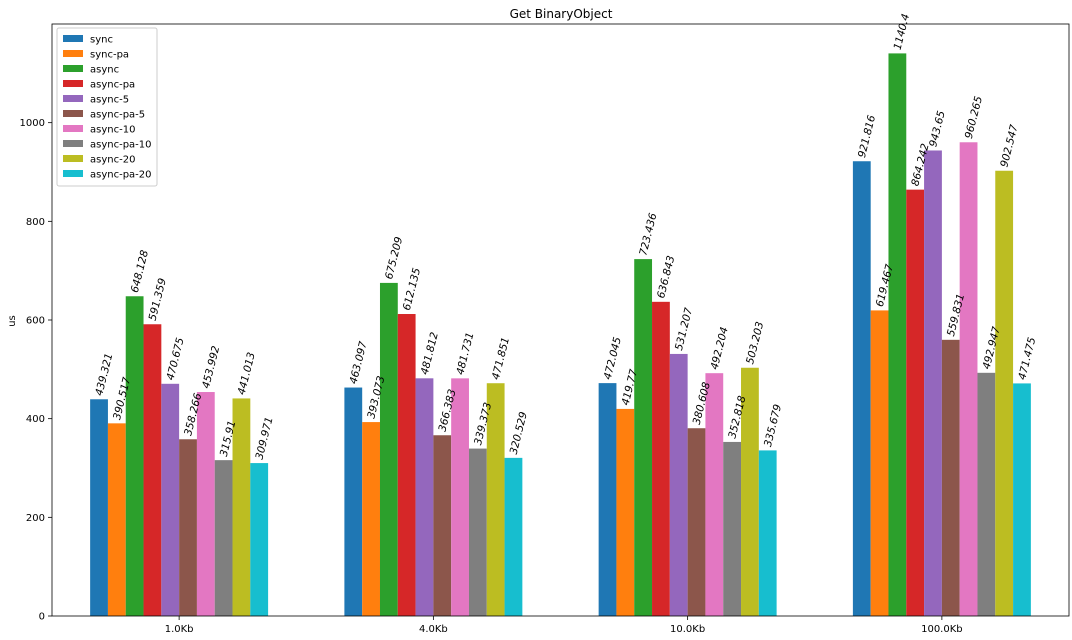  Describe the element at coordinates (109, 100) in the screenshot. I see `legend-entry: async-5` at that location.